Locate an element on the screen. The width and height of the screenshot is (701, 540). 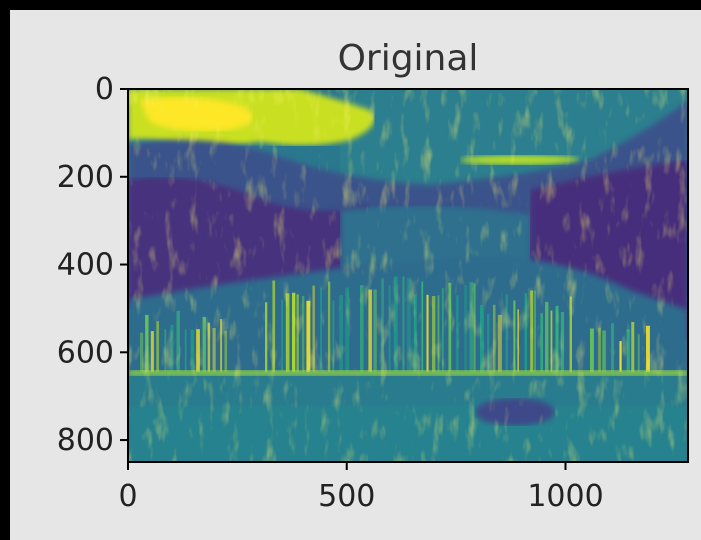
y-tick-label: 200 is located at coordinates (85, 177).